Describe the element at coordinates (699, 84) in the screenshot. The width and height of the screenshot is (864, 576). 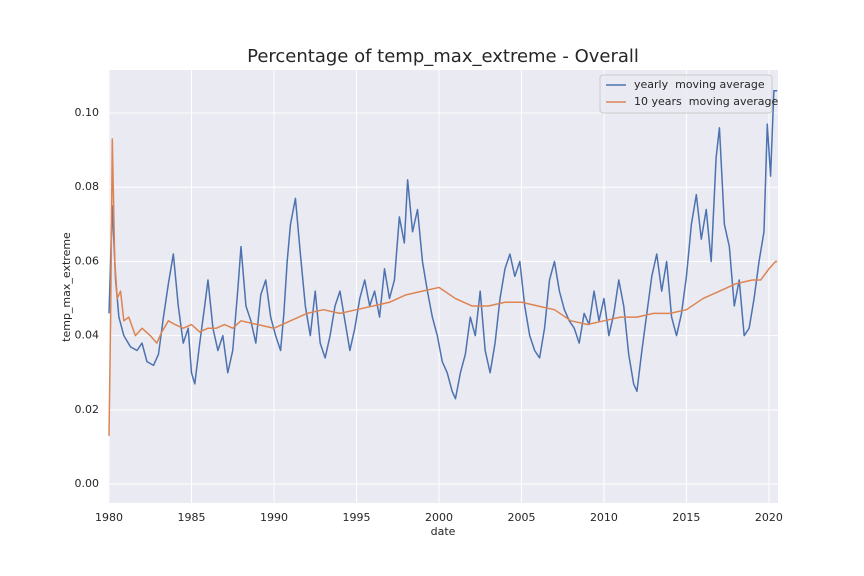
I see `legend-label: yearly moving average` at that location.